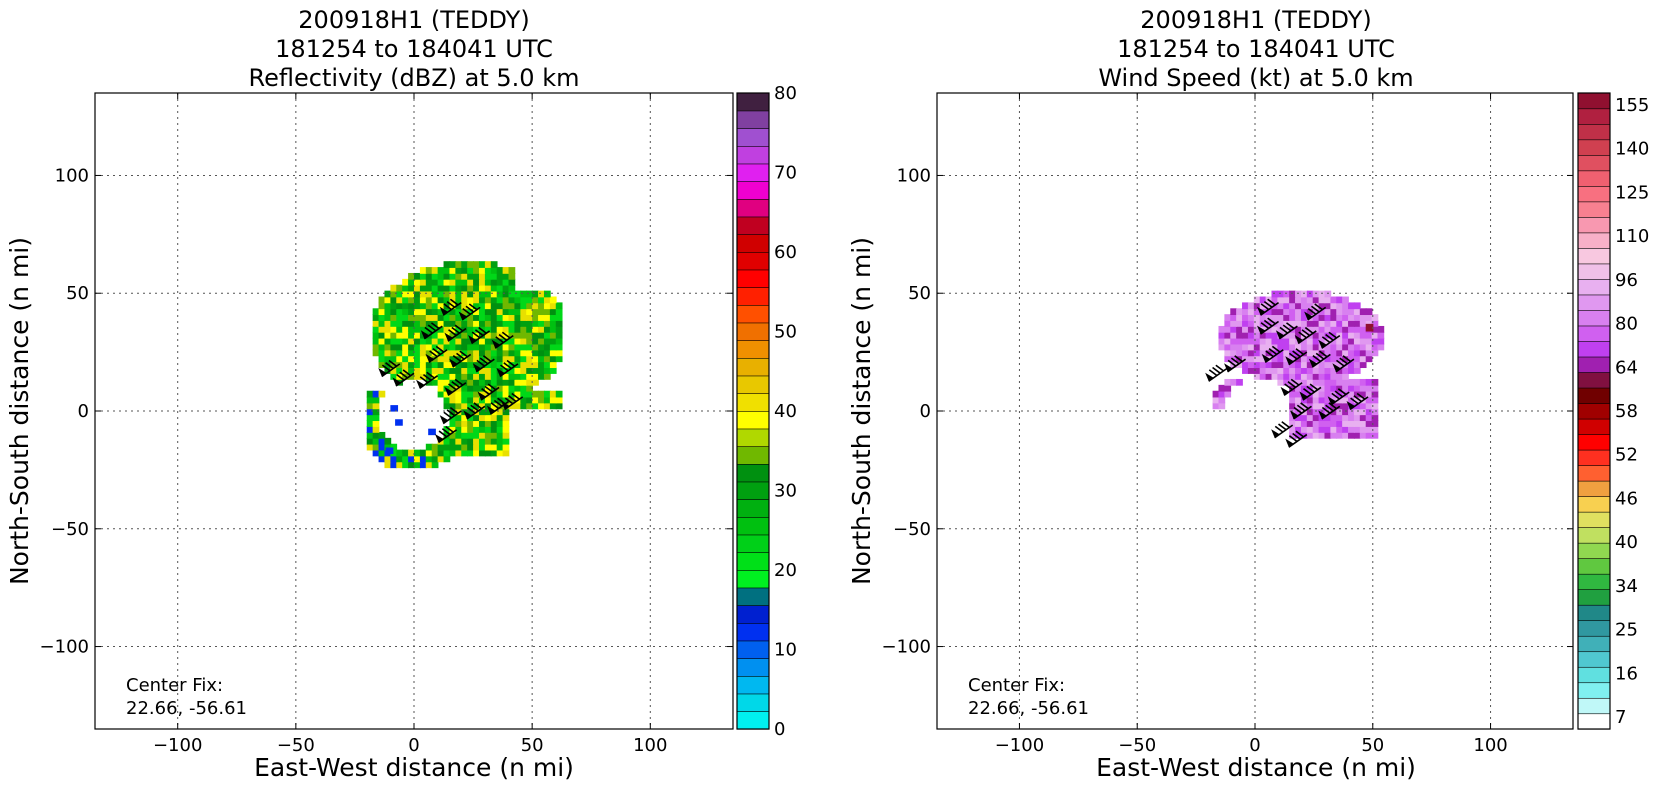  Describe the element at coordinates (1256, 49) in the screenshot. I see `title-line-2: 181254 to 184041 UTC` at that location.